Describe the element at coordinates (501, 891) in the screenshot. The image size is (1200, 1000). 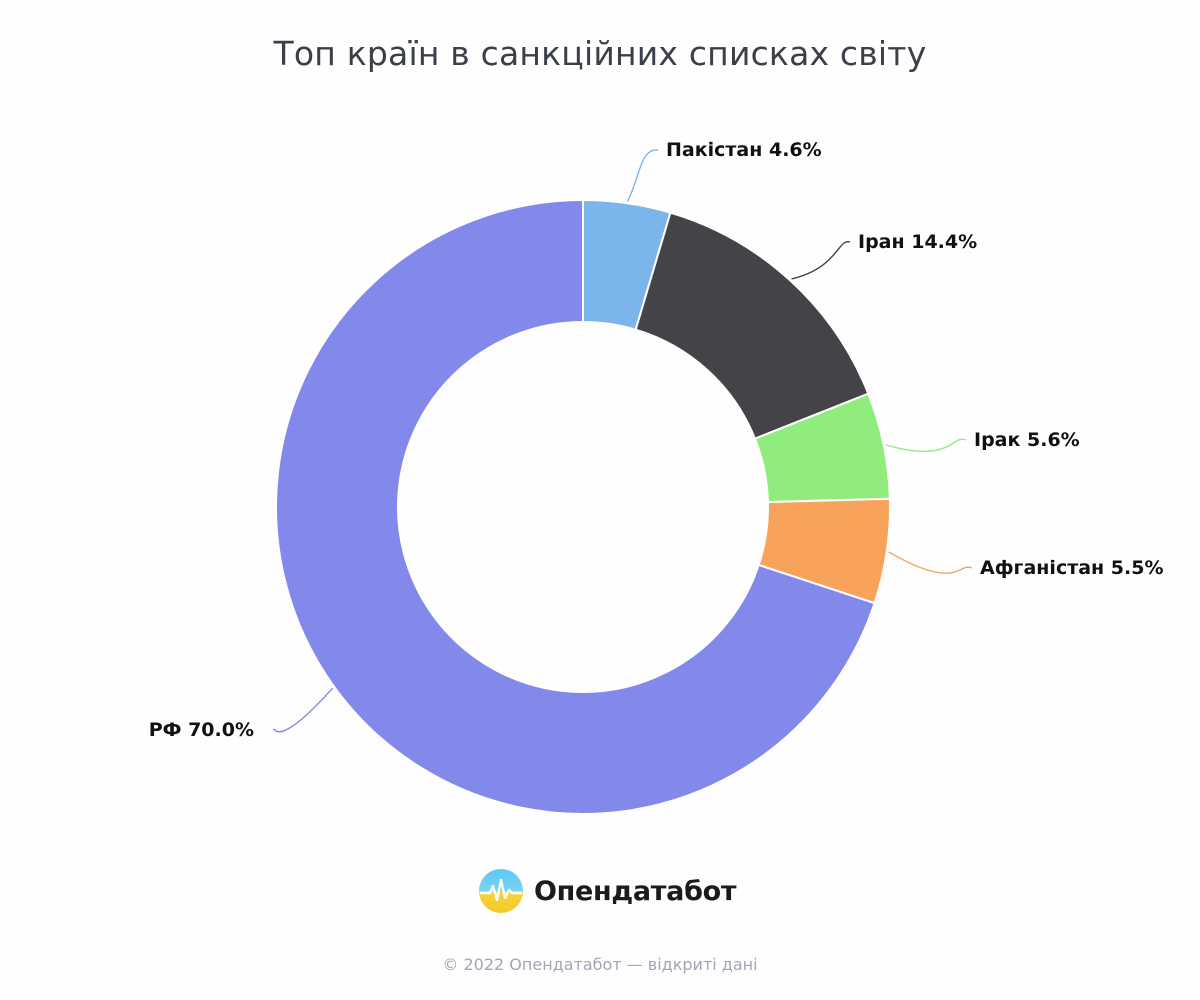
I see `sun-heartbeat-logo-icon` at that location.